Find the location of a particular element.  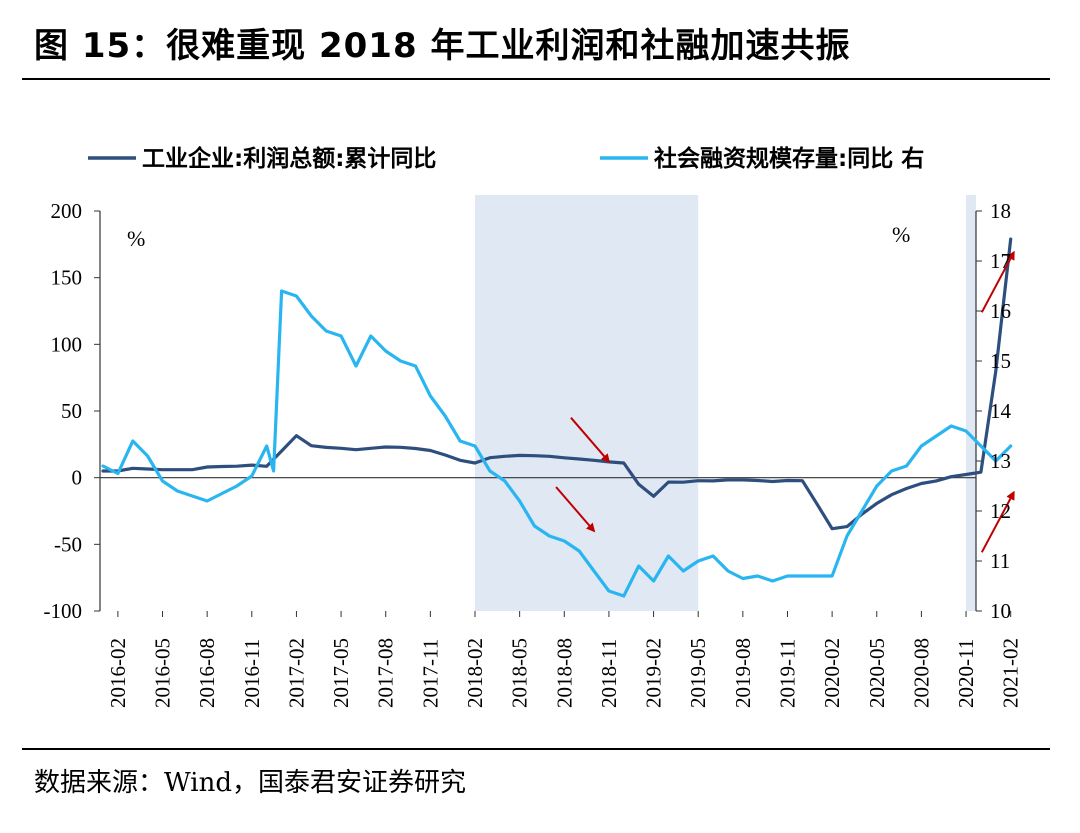

x-tick-label: 2020-11 is located at coordinates (966, 673).